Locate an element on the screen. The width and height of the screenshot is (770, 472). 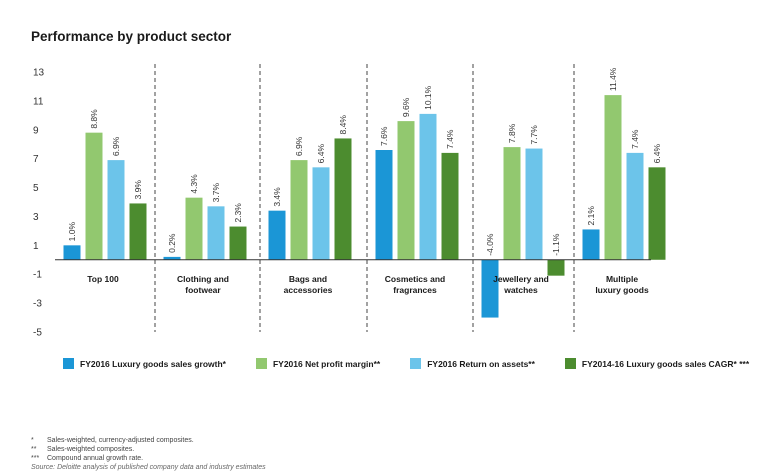
data-label: -1.1% is located at coordinates (556, 244).